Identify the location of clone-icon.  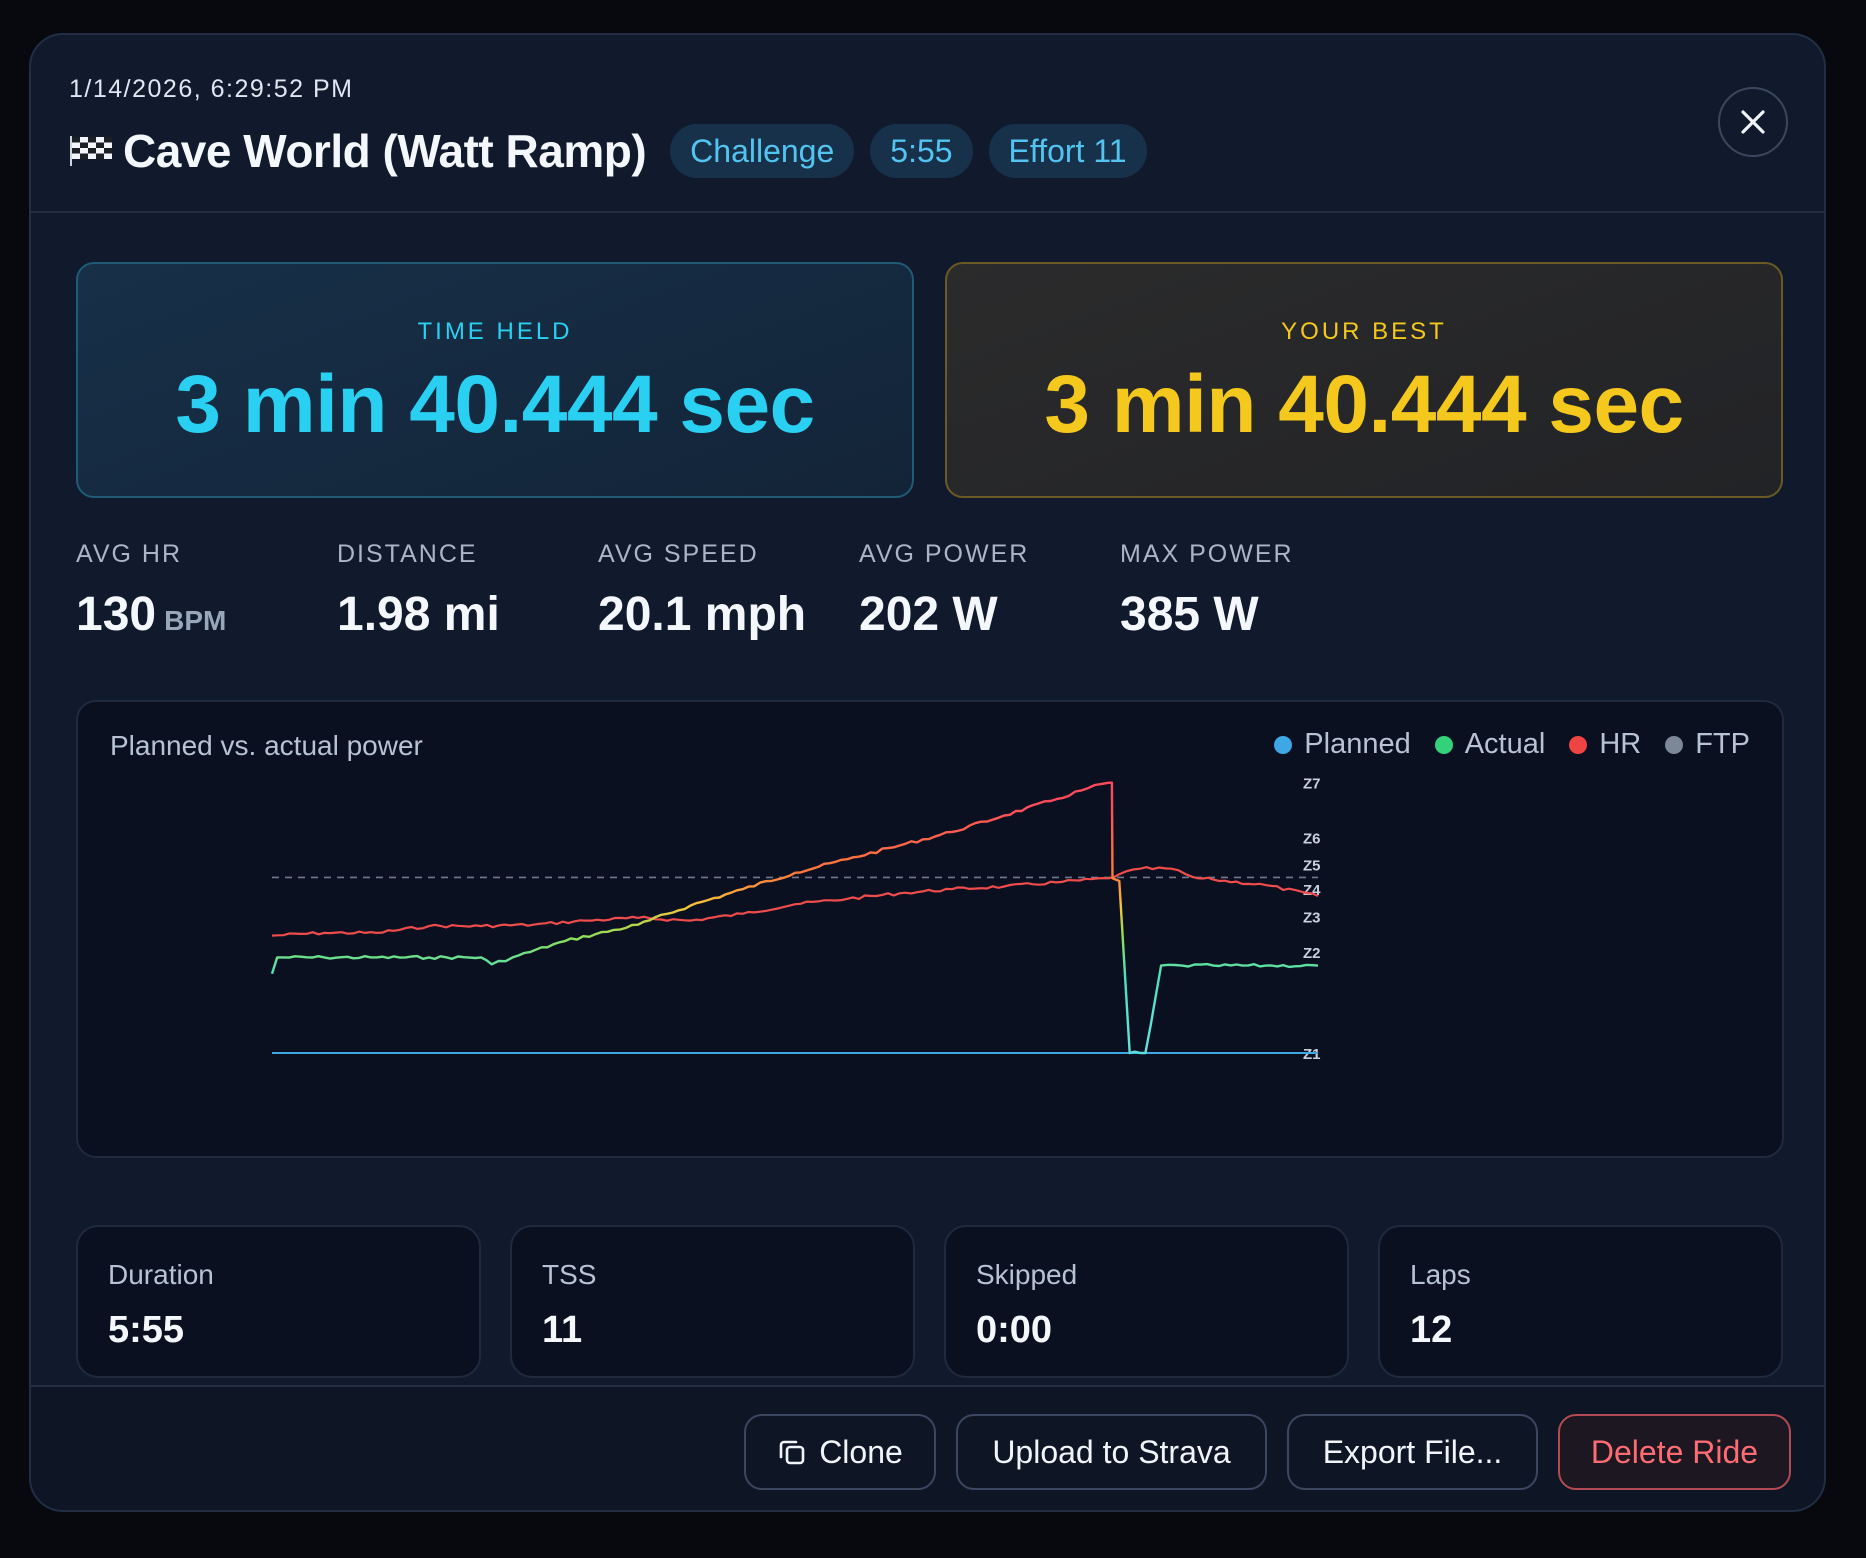
(792, 1452).